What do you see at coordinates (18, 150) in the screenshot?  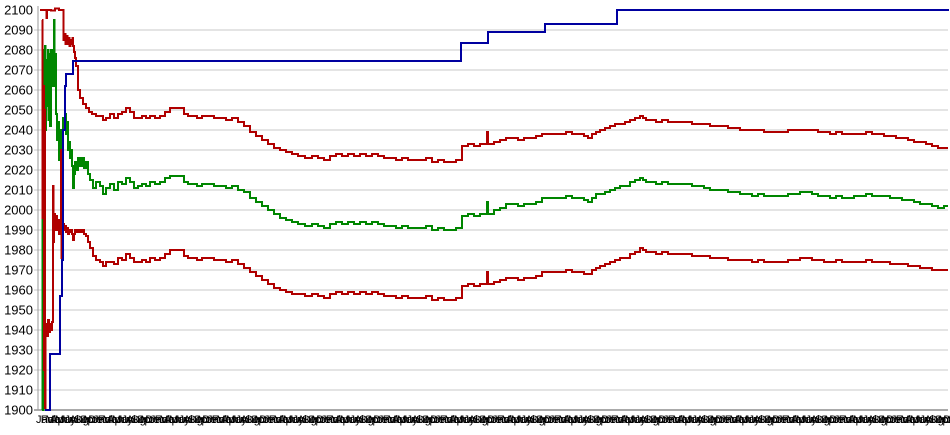 I see `y-tick-label: 2030` at bounding box center [18, 150].